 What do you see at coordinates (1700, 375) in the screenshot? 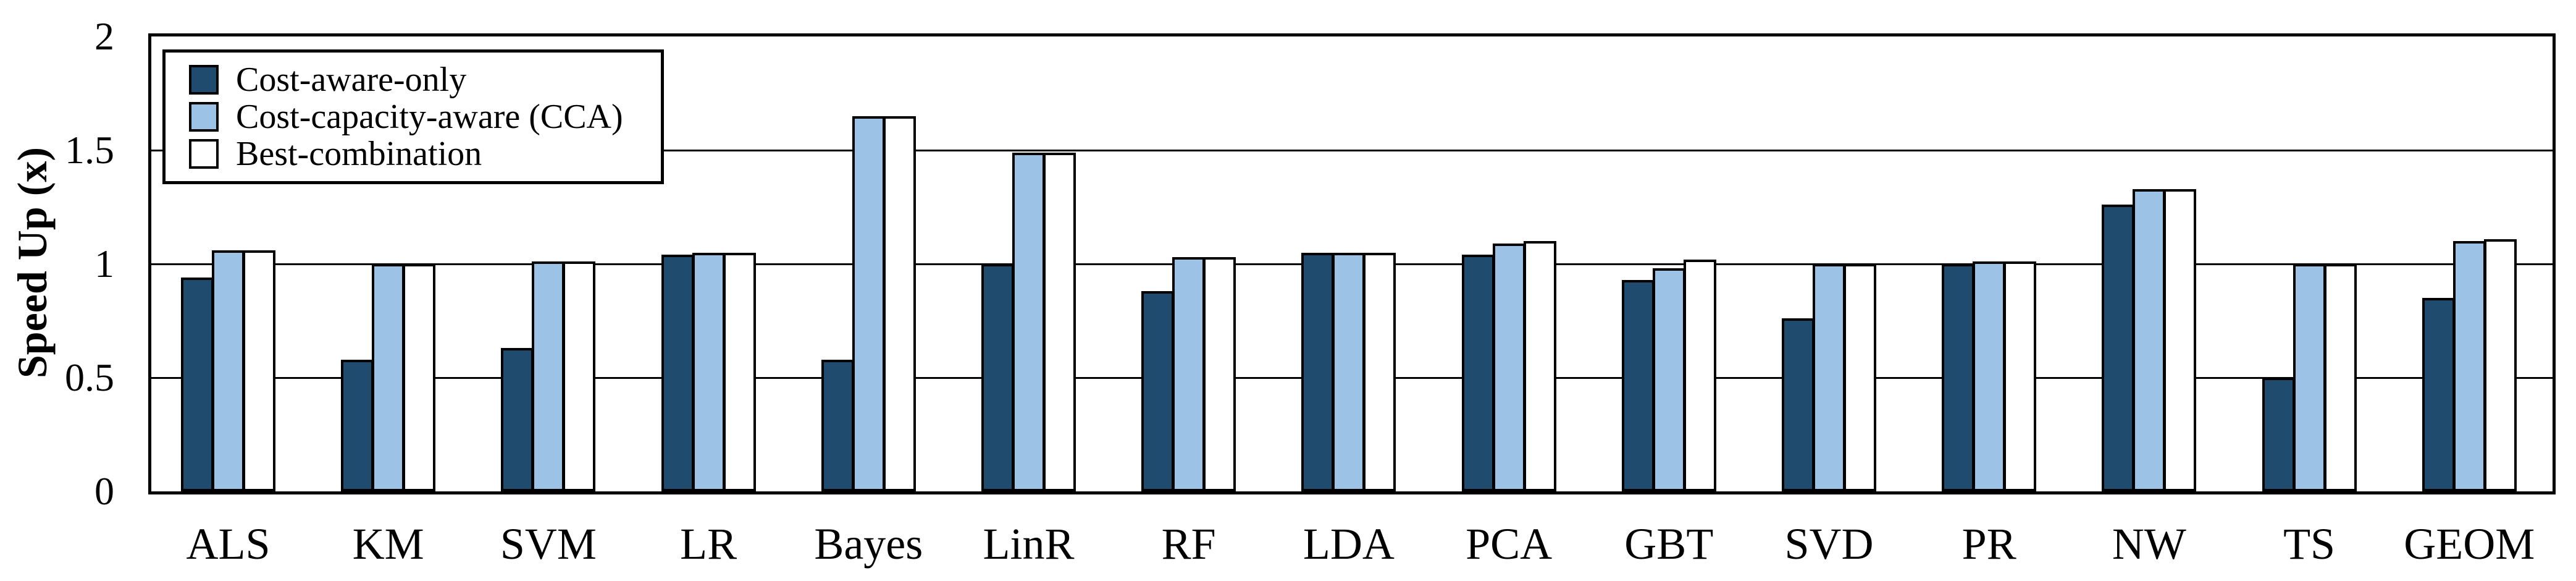
I see `bar-gbt-best-combination` at bounding box center [1700, 375].